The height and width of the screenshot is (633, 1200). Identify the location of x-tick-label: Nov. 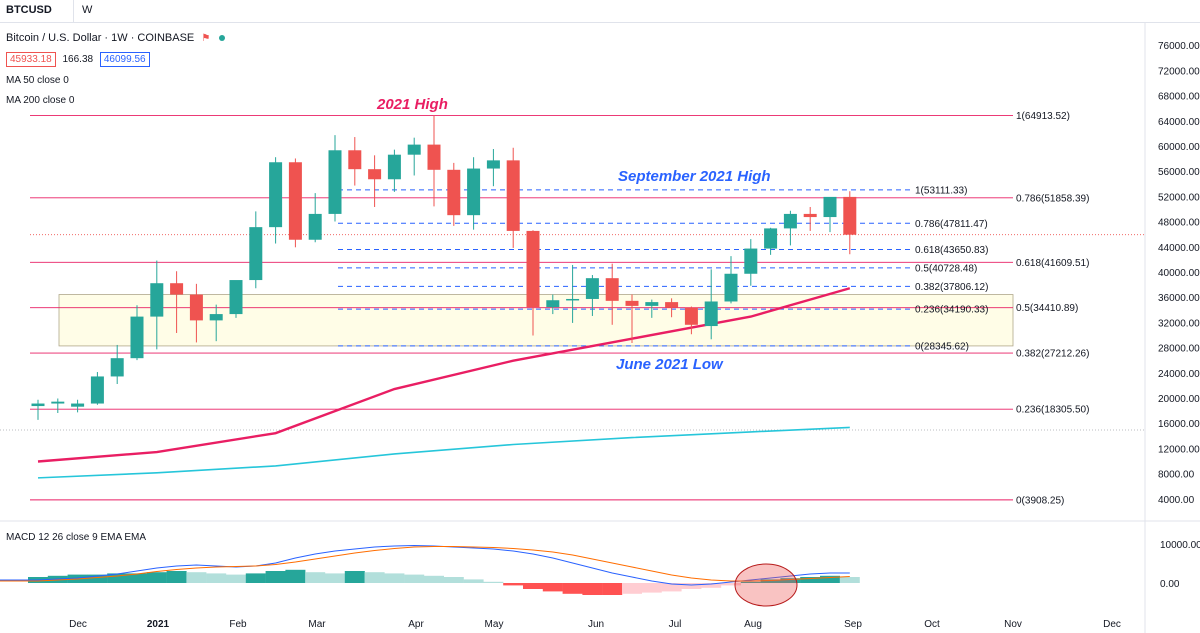
(1013, 624).